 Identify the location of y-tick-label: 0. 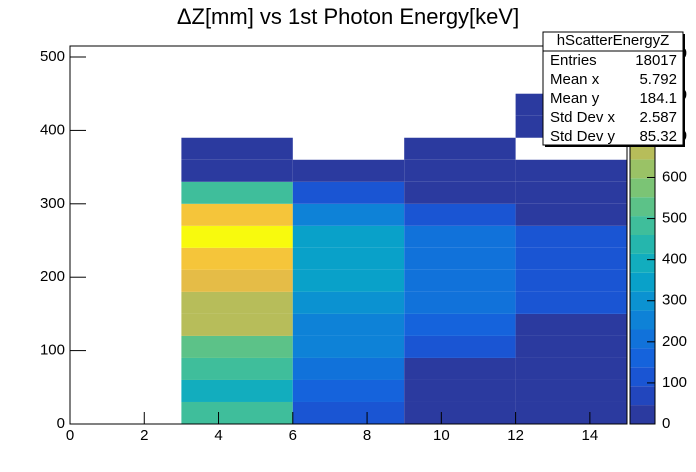
(61, 423).